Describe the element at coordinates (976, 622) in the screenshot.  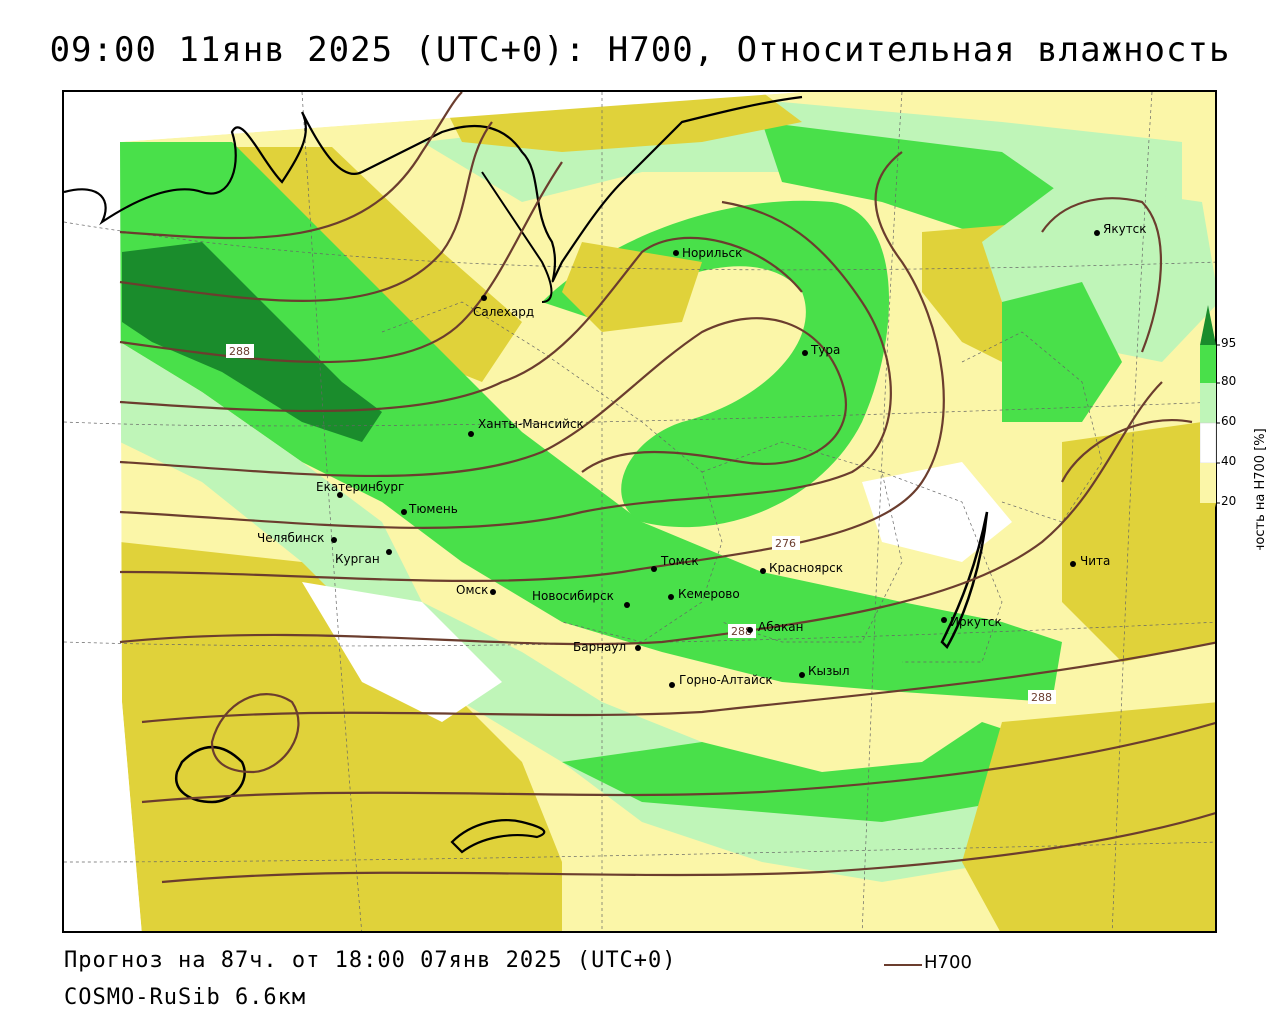
I see `svg-text: Иркутск` at that location.